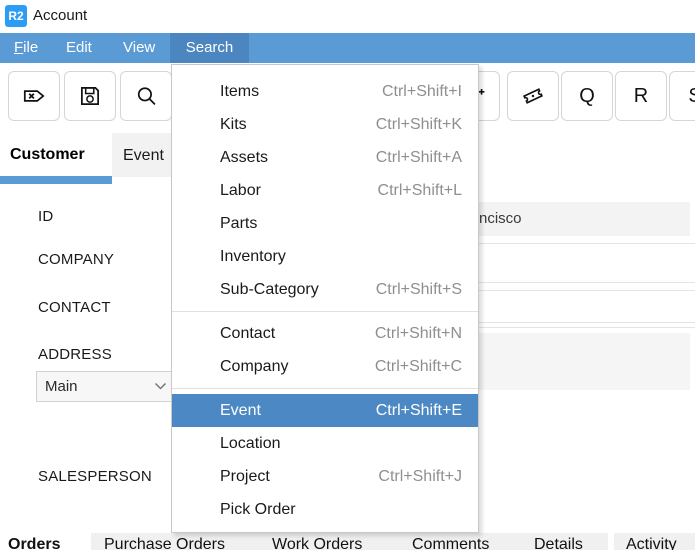  I want to click on search-icon, so click(146, 96).